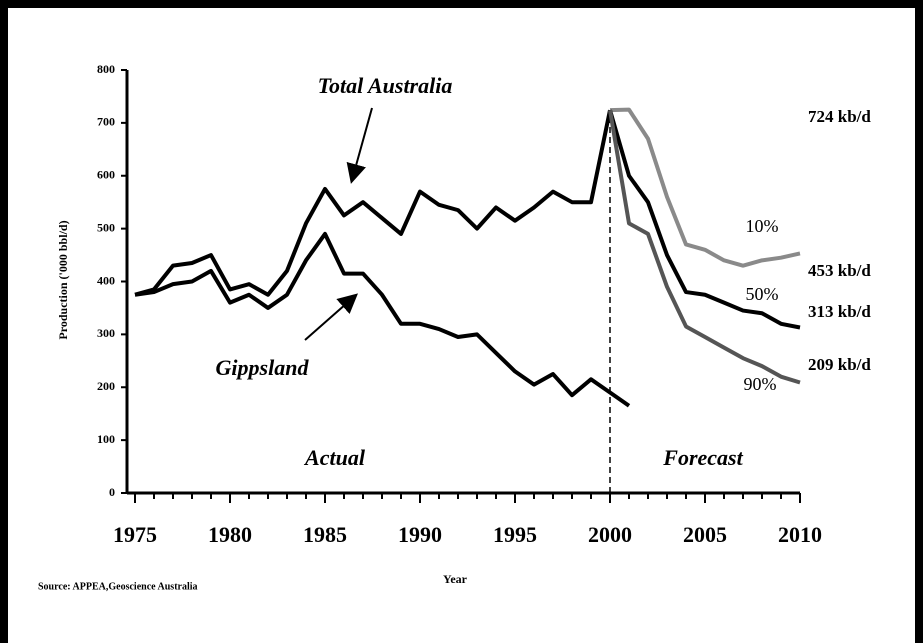 The height and width of the screenshot is (643, 923). I want to click on x-tick-label: 1985, so click(325, 534).